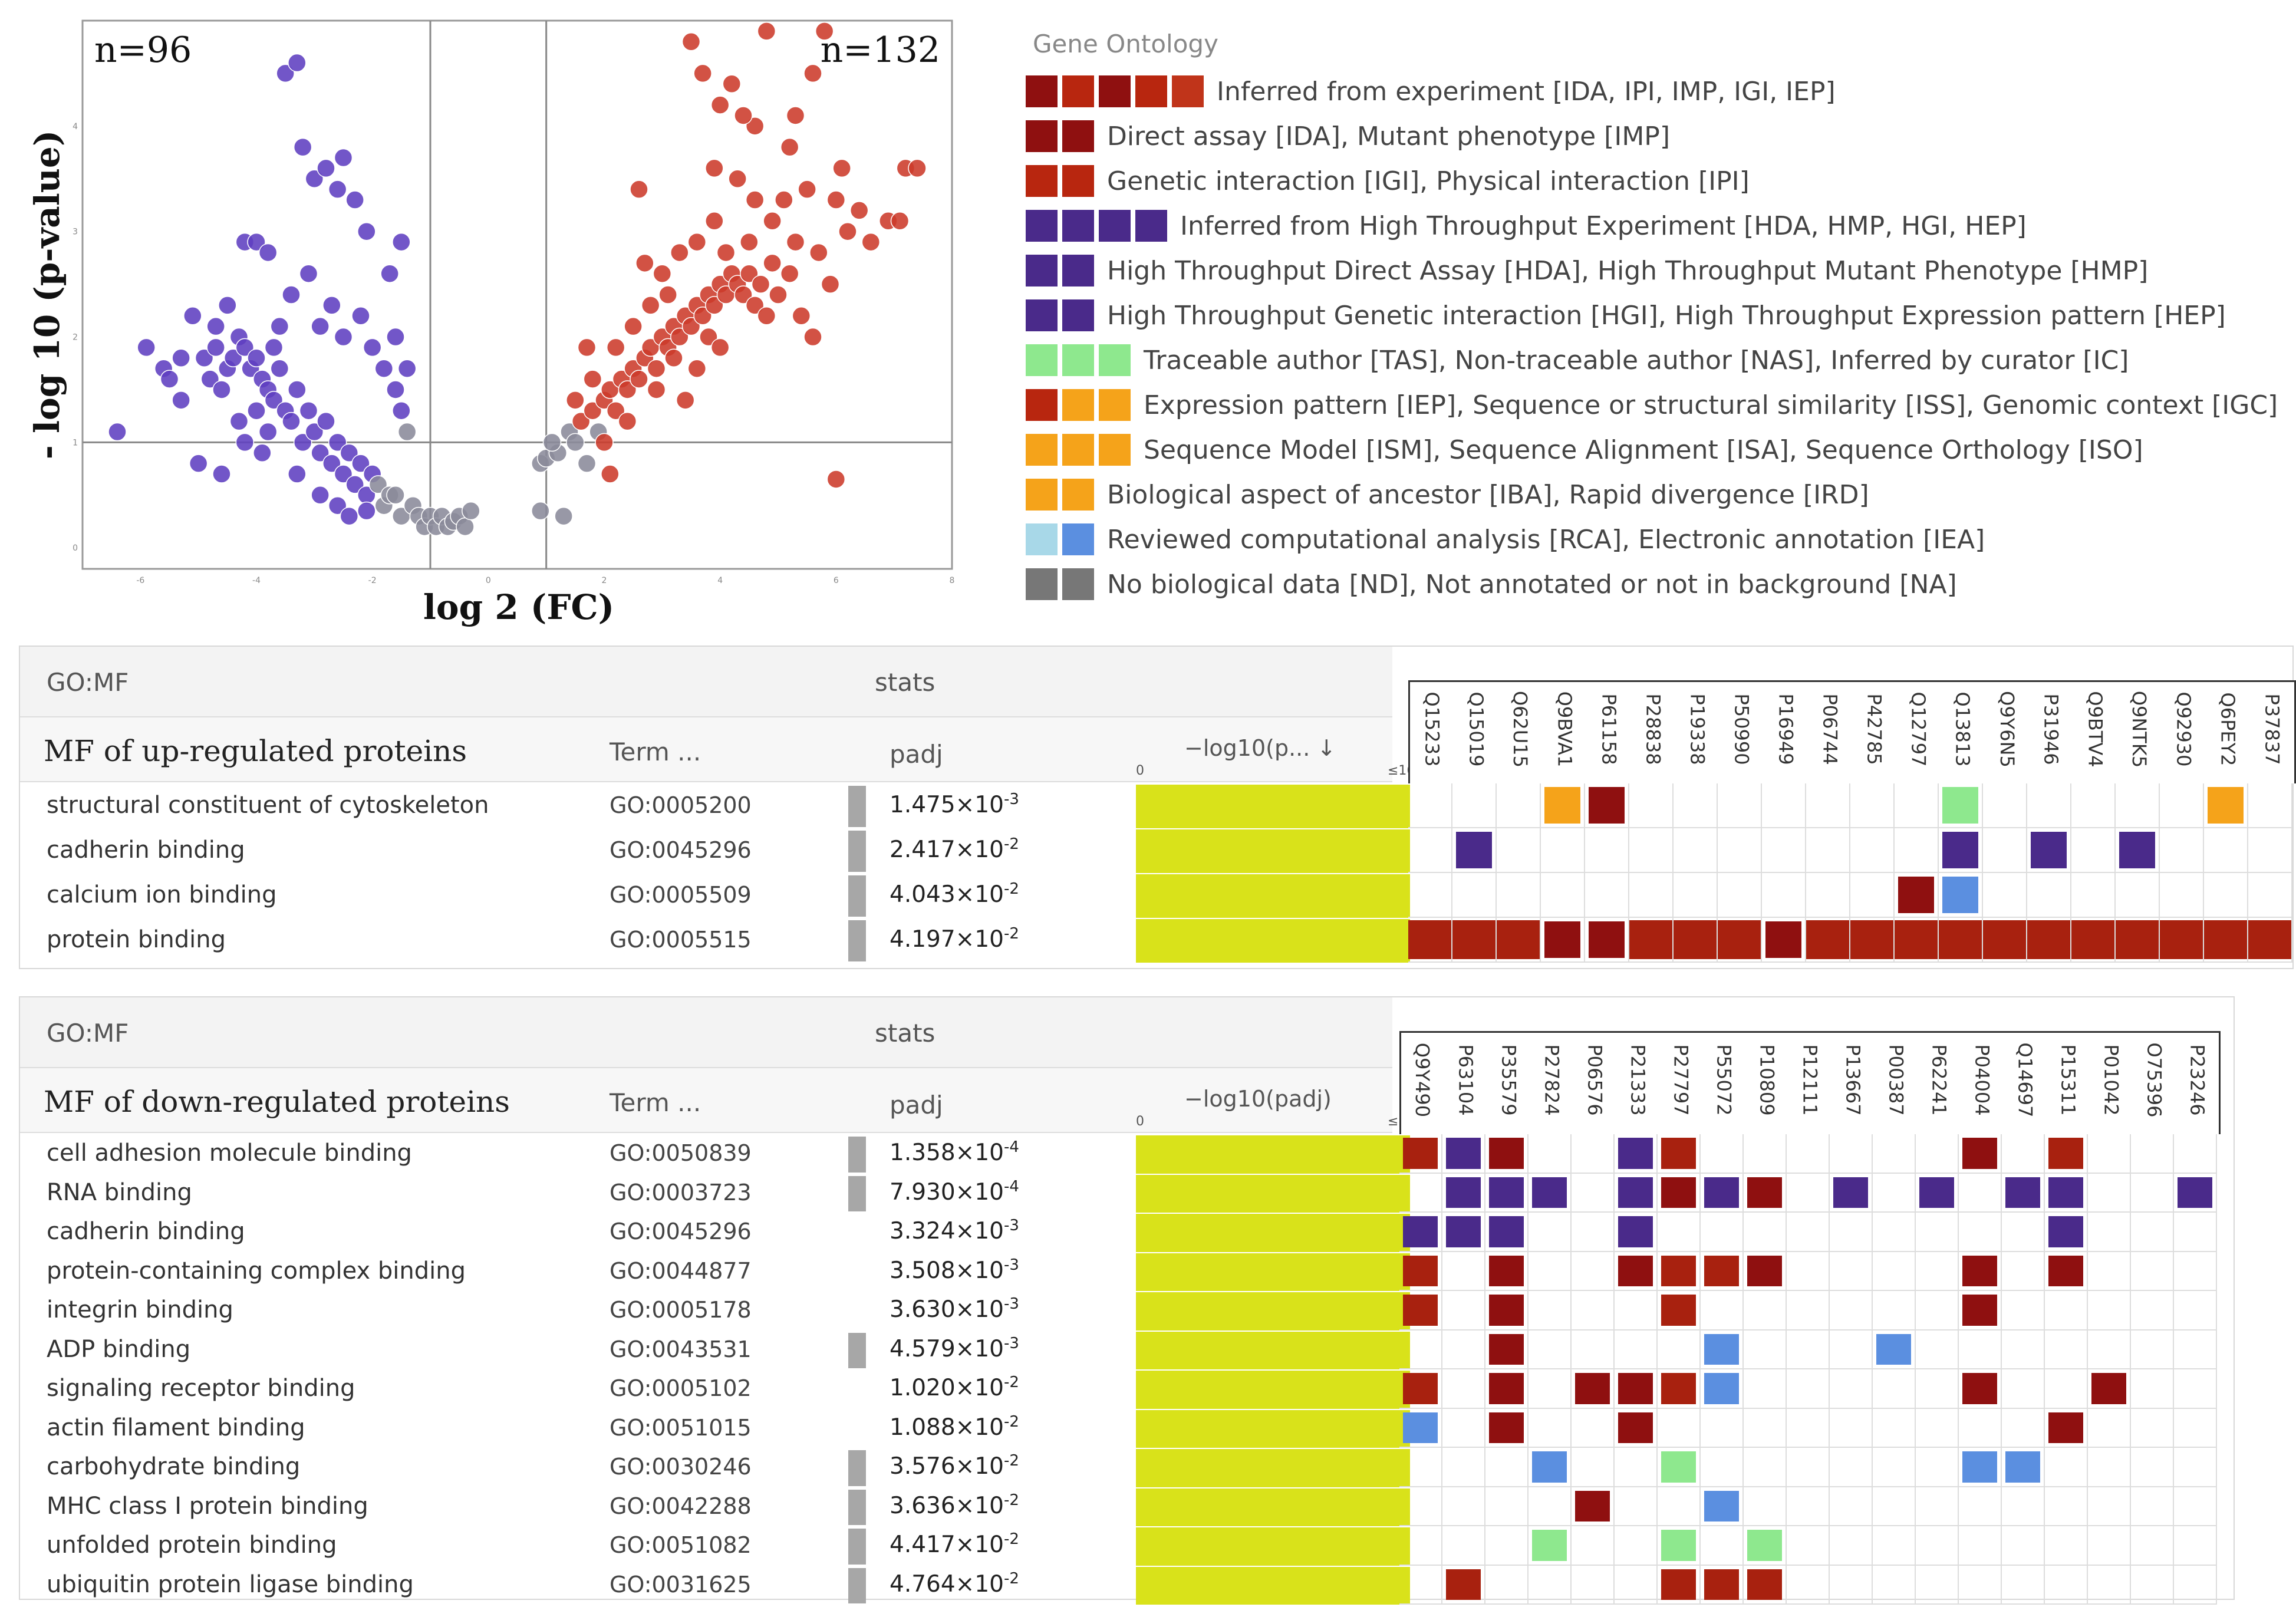 Image resolution: width=2296 pixels, height=1617 pixels. What do you see at coordinates (2095, 729) in the screenshot?
I see `protein-column: Q9BTV4` at bounding box center [2095, 729].